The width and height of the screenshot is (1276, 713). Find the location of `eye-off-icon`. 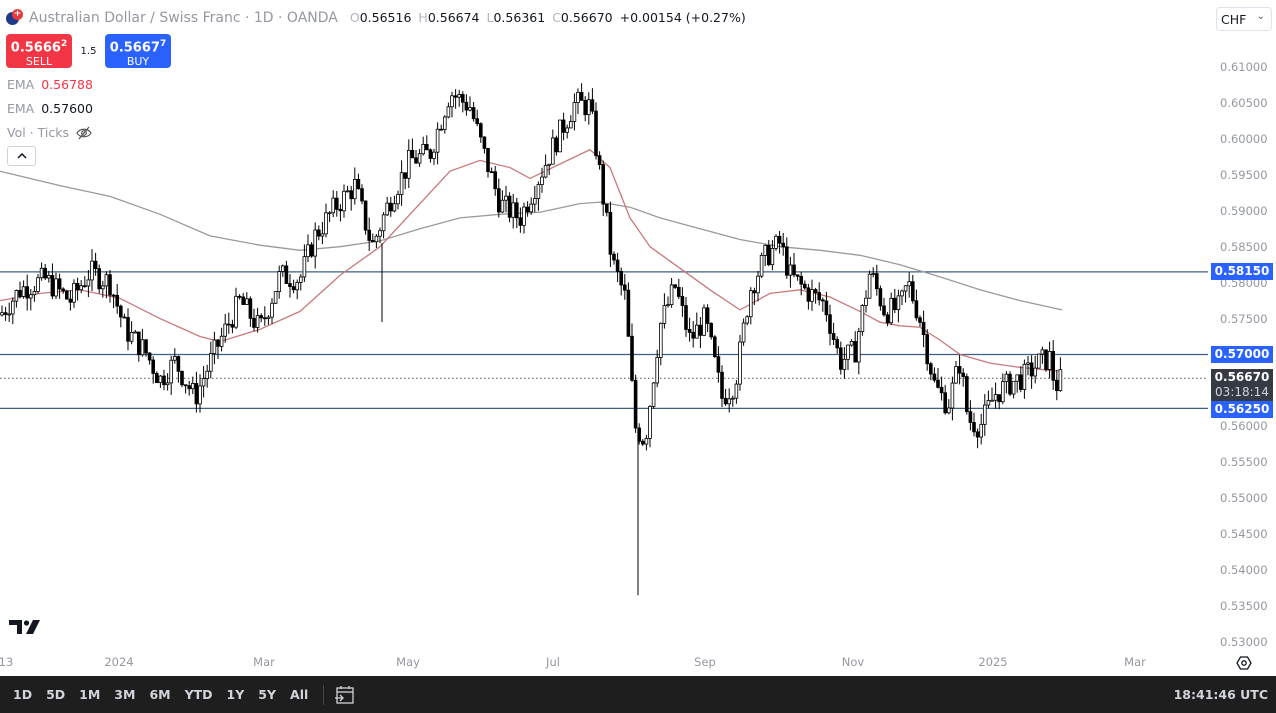

eye-off-icon is located at coordinates (84, 133).